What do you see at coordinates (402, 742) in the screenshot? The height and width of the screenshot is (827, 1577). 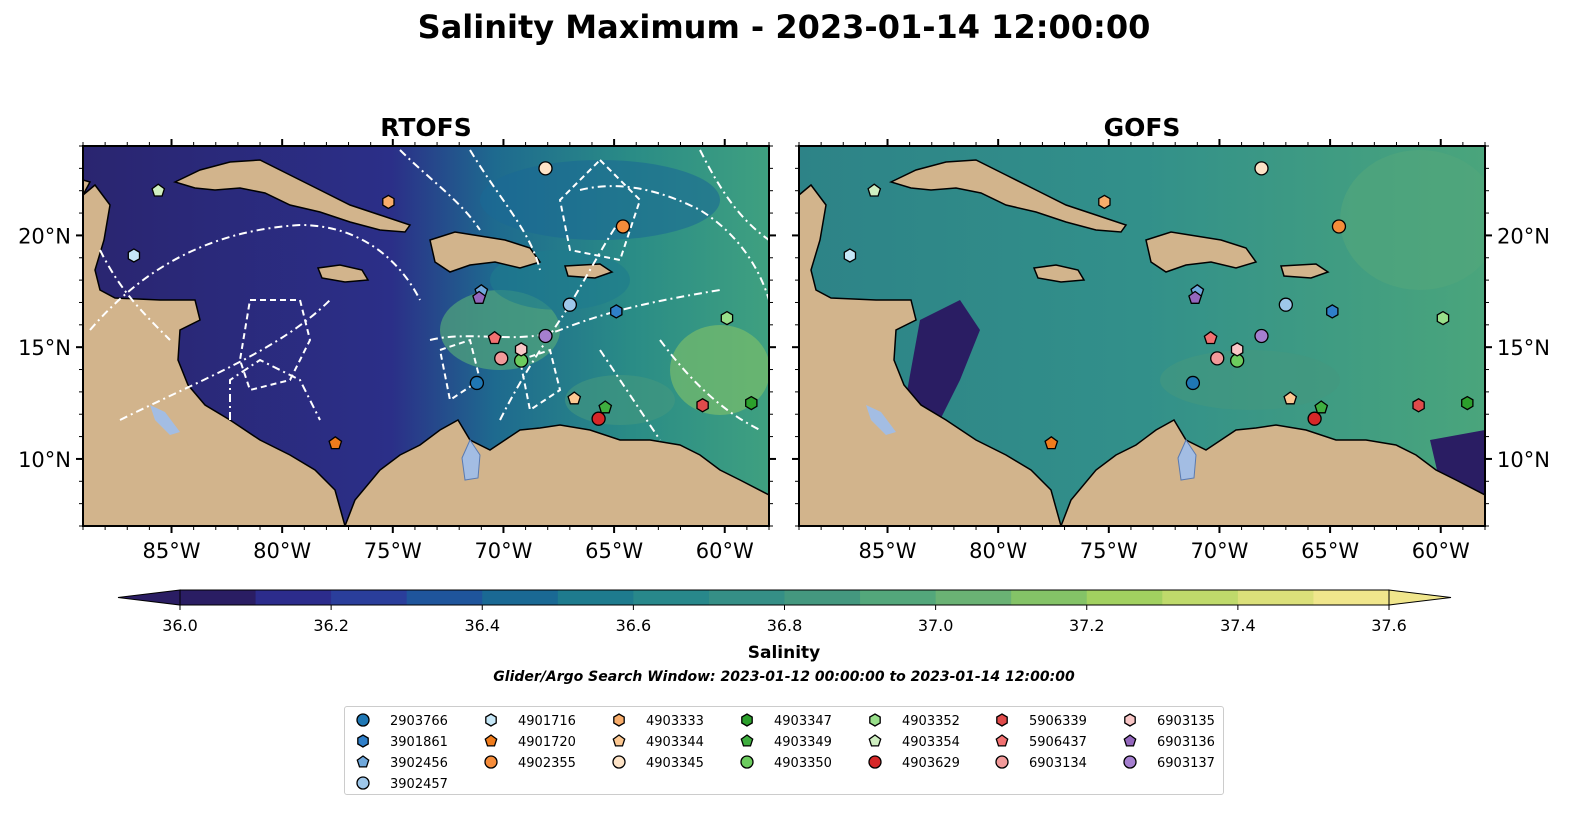 I see `legend-entry-3901861: 3901861` at bounding box center [402, 742].